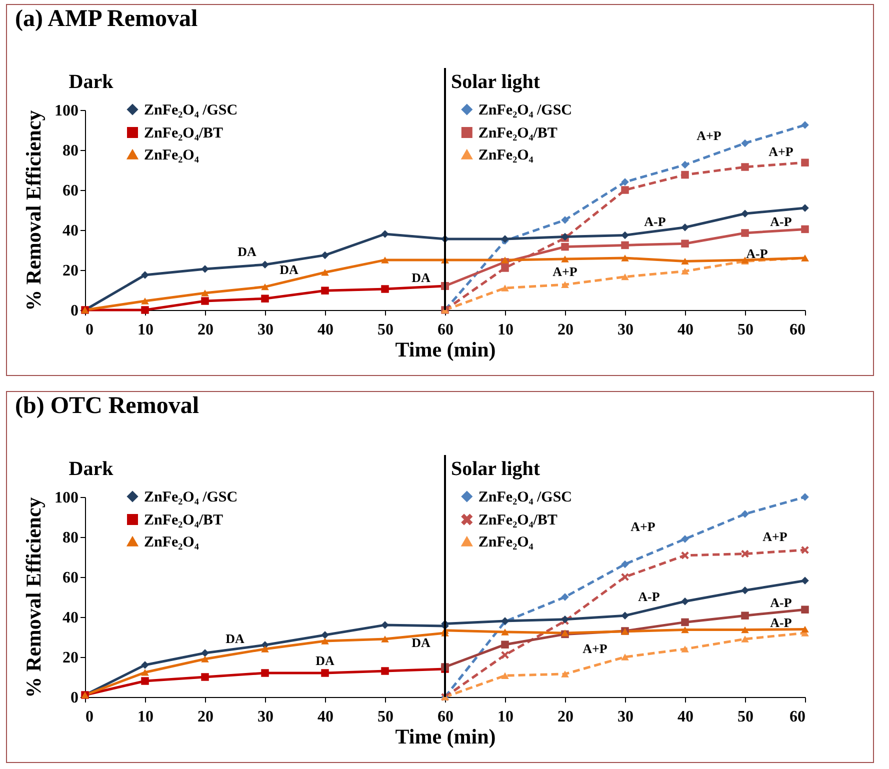 The width and height of the screenshot is (889, 769). Describe the element at coordinates (106, 19) in the screenshot. I see `chart-title: (a) AMP Removal` at that location.